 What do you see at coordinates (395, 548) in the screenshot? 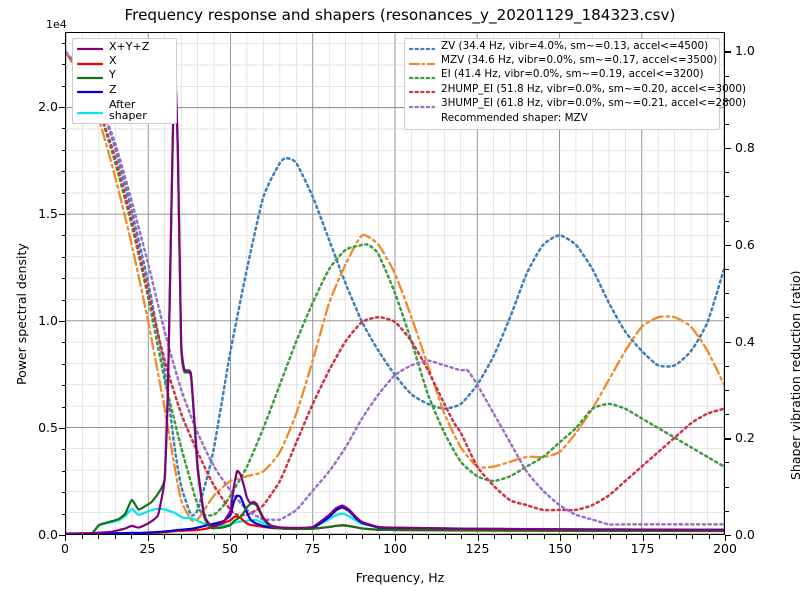
I see `x-tick-4: 100` at bounding box center [395, 548].